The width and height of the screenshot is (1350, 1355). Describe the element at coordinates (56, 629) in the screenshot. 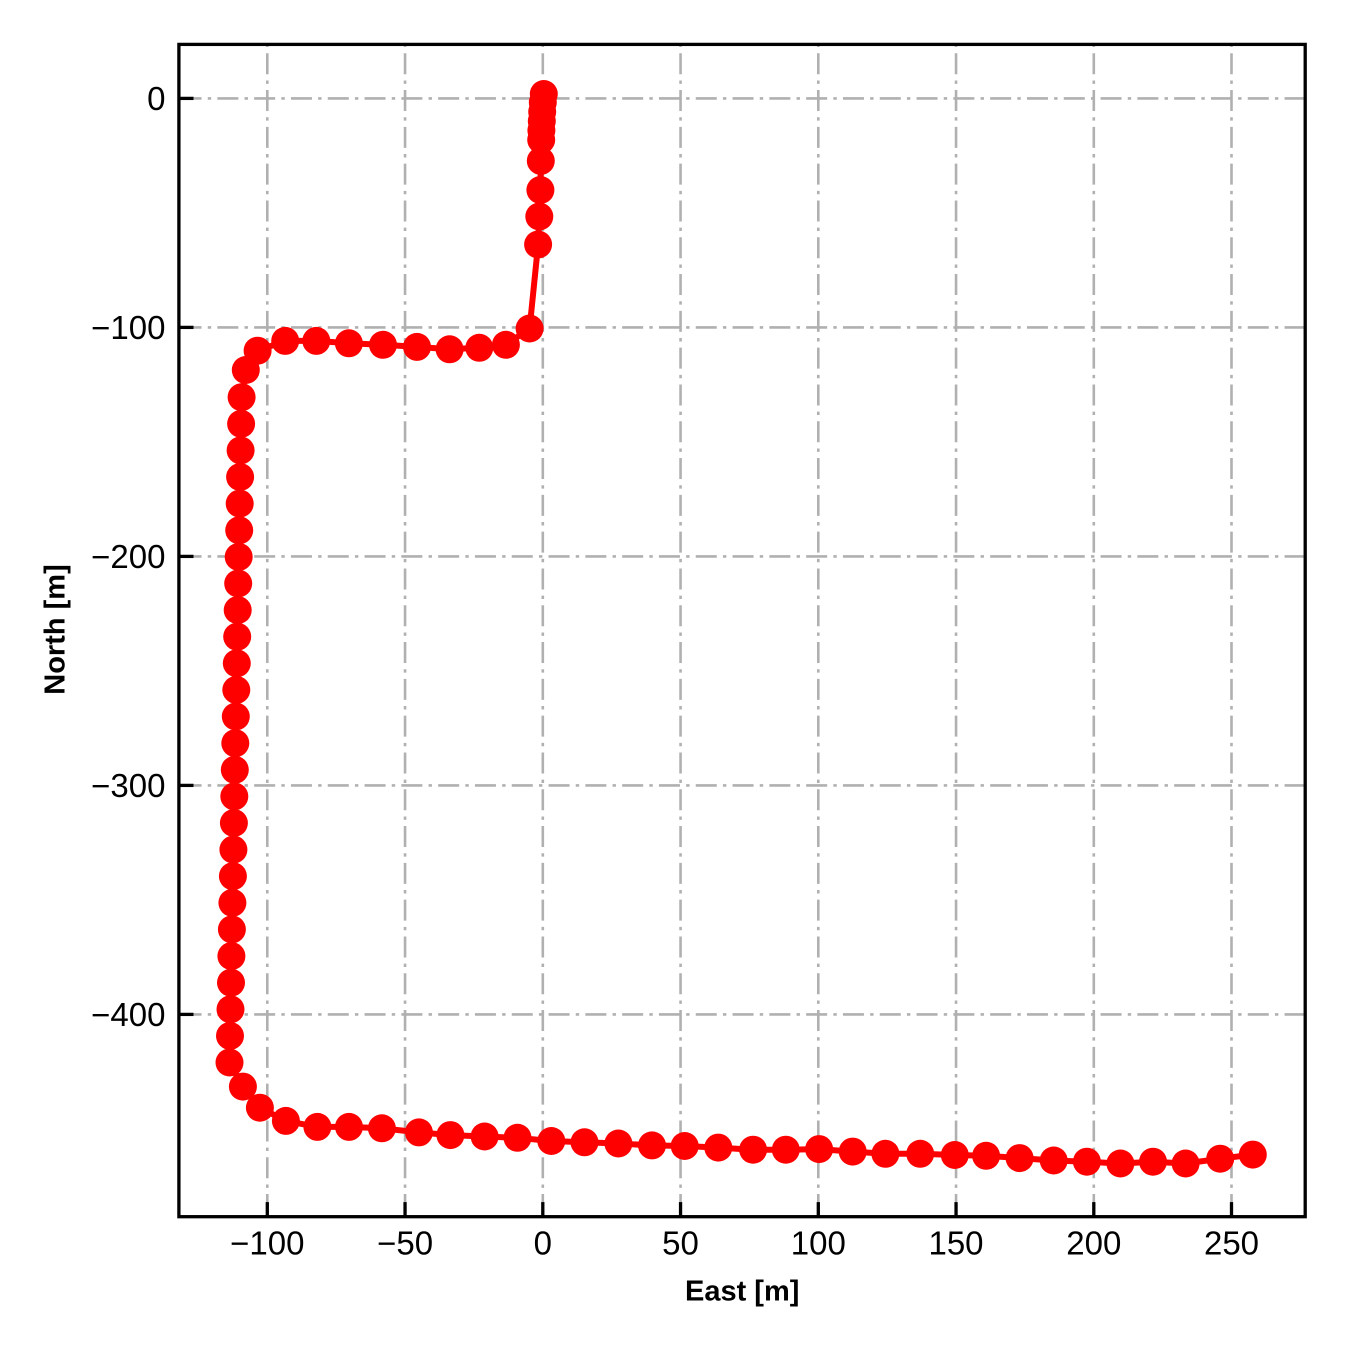

I see `svg-text: North [m]` at that location.